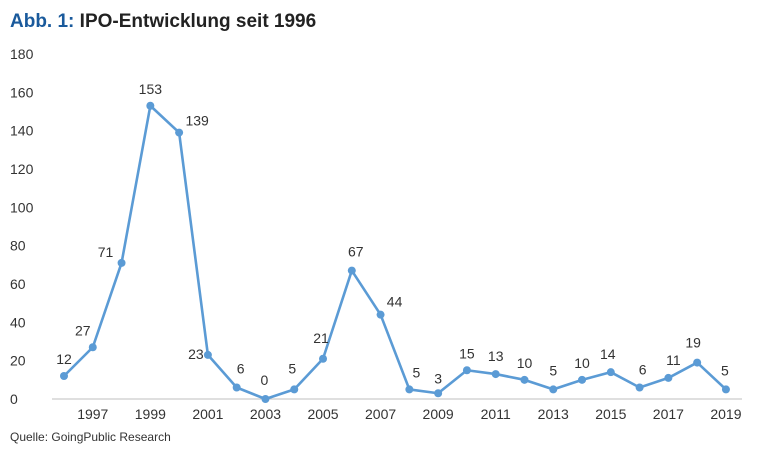 The image size is (766, 452). What do you see at coordinates (18, 322) in the screenshot?
I see `y-tick-label: 40` at bounding box center [18, 322].